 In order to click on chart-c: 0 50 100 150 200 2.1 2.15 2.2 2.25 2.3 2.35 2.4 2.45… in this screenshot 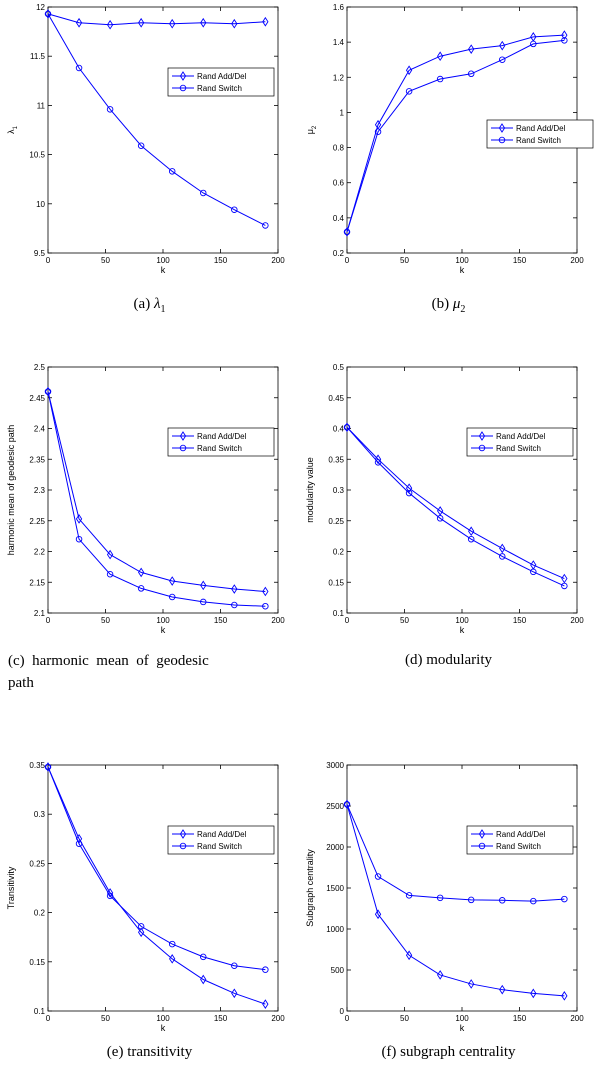, I will do `click(145, 499)`.